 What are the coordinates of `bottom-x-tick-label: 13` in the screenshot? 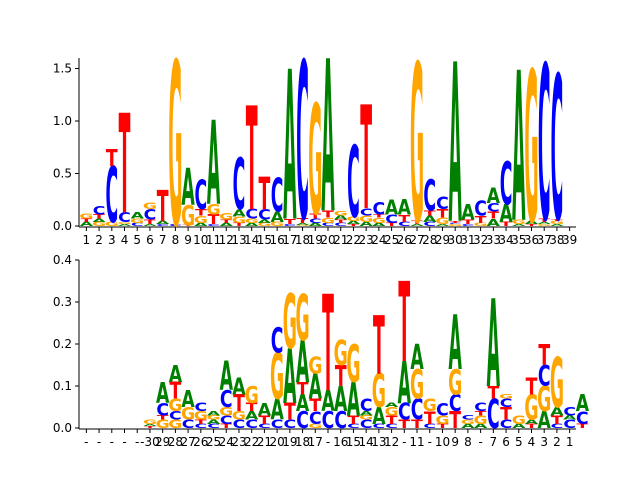 It's located at (378, 442).